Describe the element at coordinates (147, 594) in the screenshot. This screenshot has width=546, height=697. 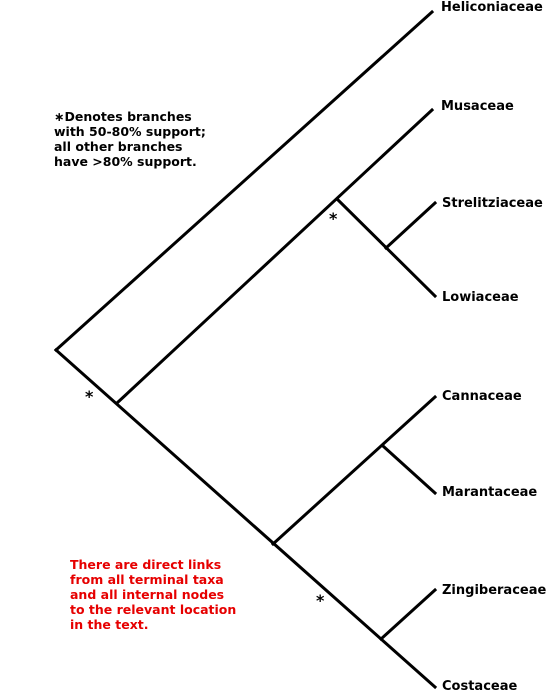
I see `links-note-line-3: and all internal nodes` at that location.